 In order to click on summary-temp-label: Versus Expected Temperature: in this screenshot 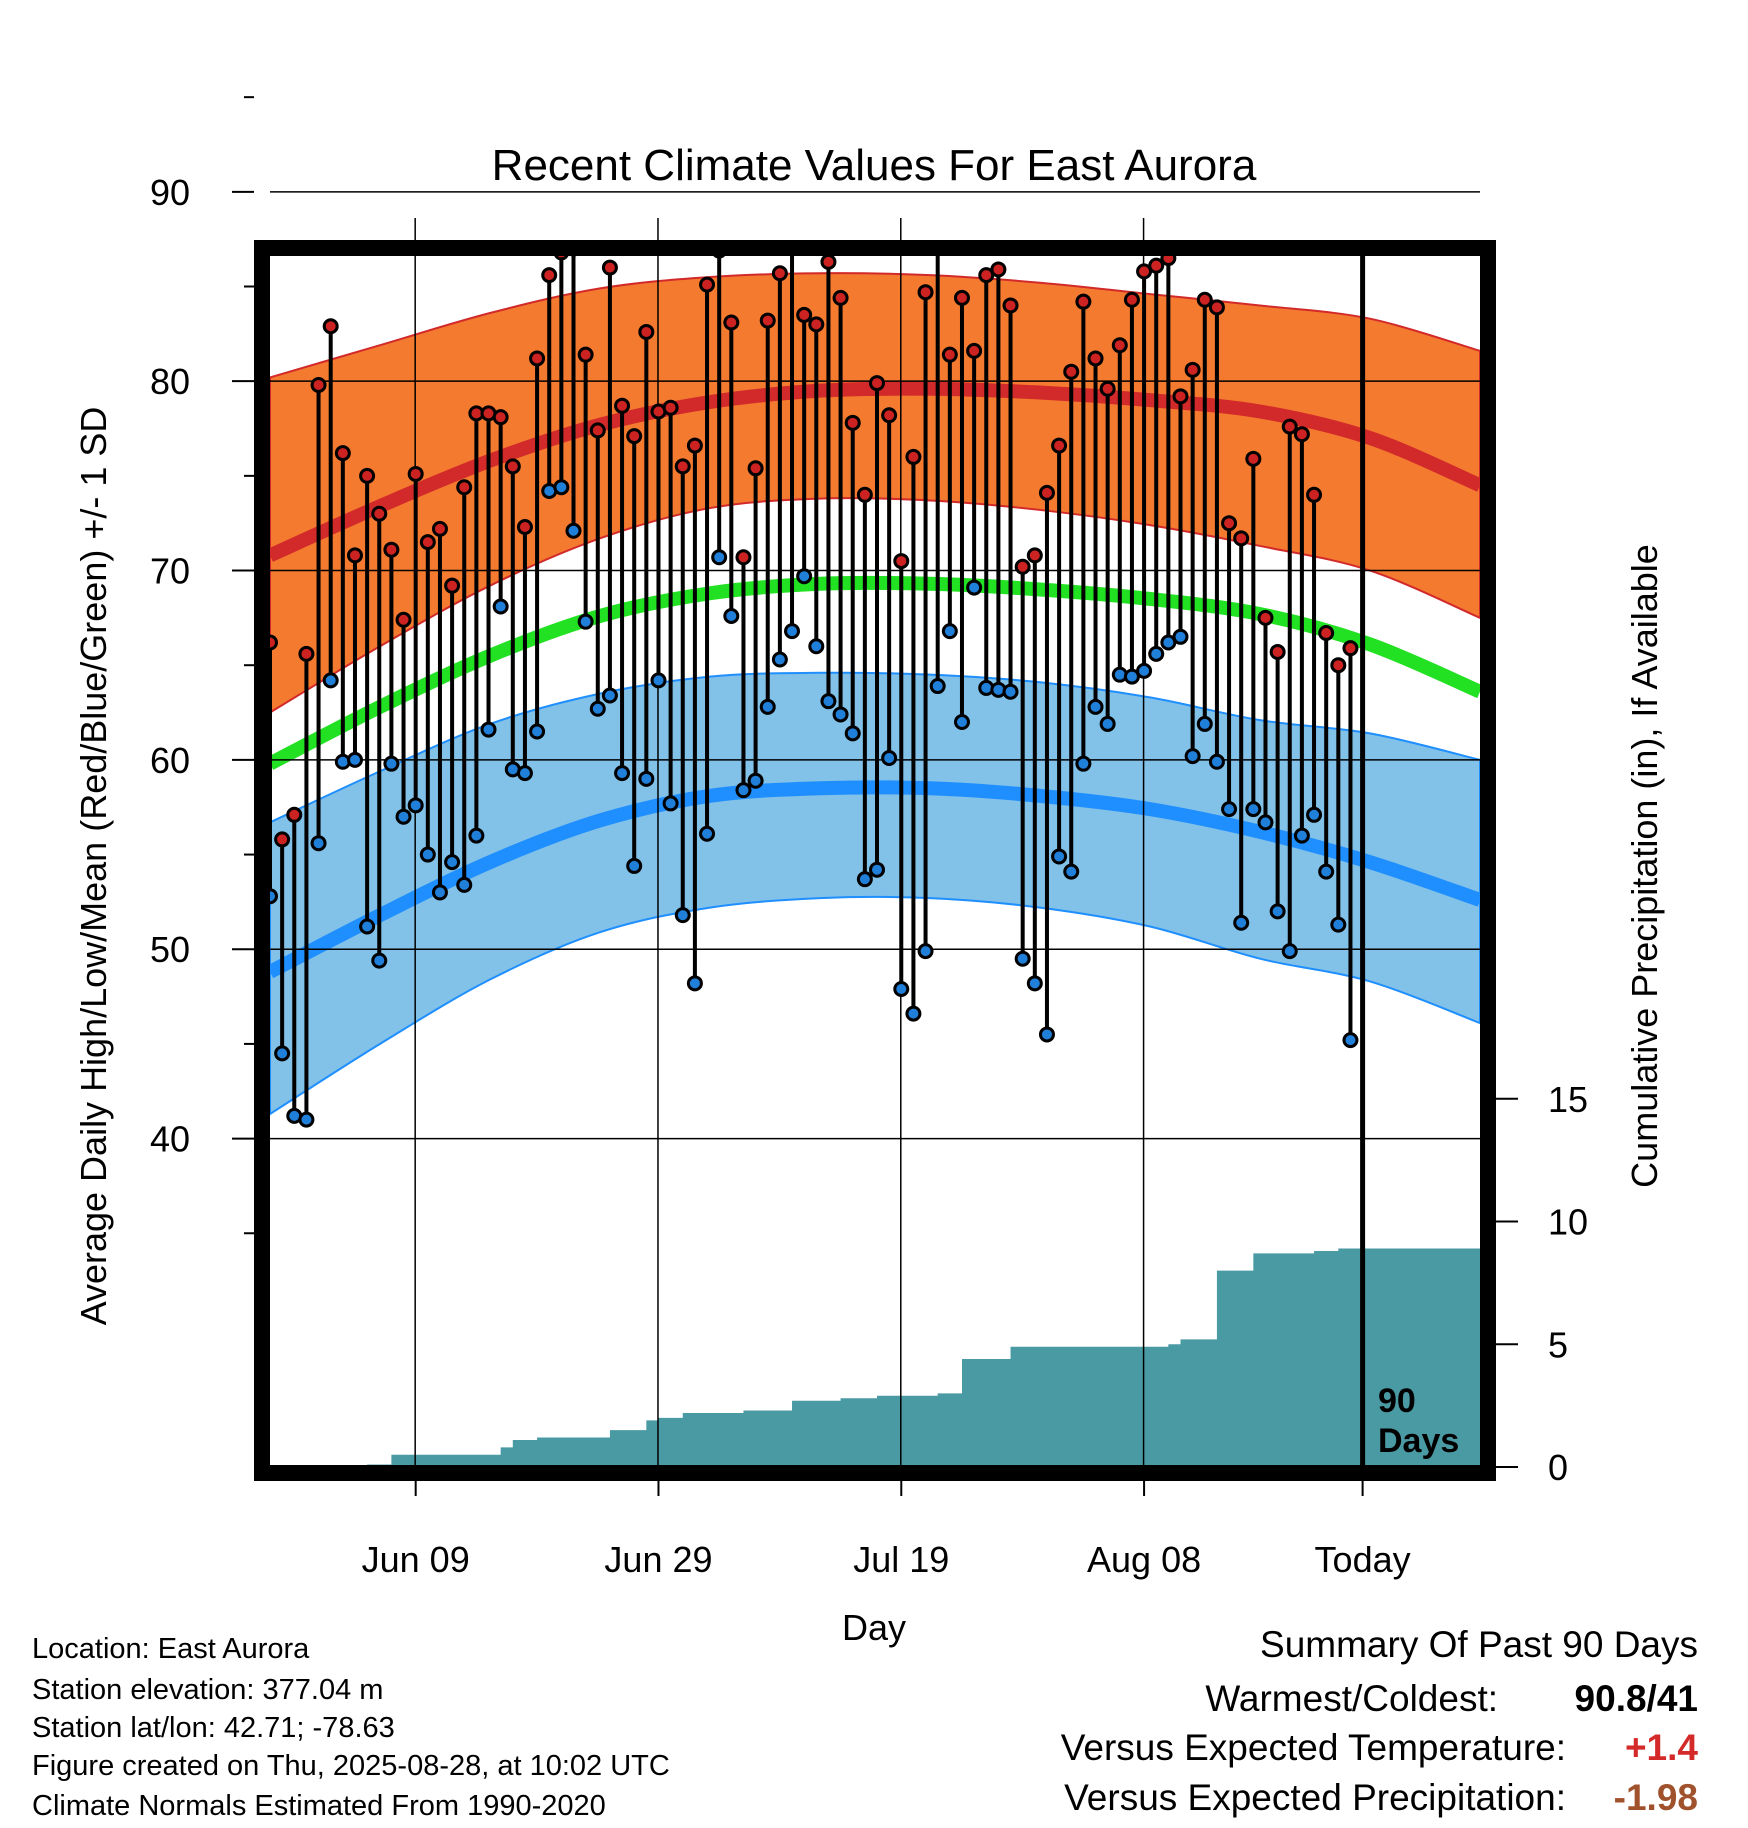, I will do `click(1313, 1747)`.